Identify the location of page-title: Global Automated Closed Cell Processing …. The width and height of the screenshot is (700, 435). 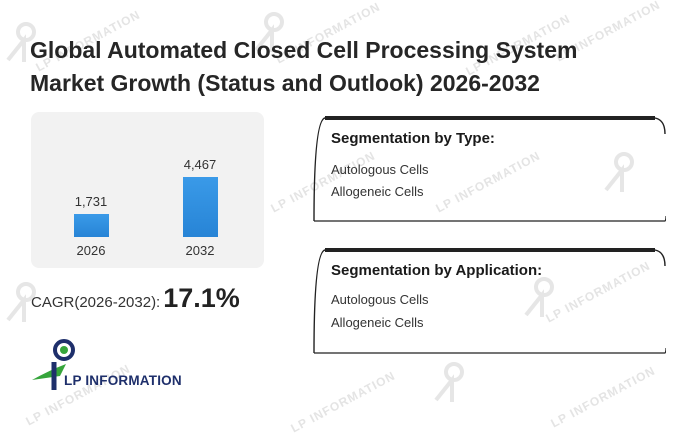
(350, 67).